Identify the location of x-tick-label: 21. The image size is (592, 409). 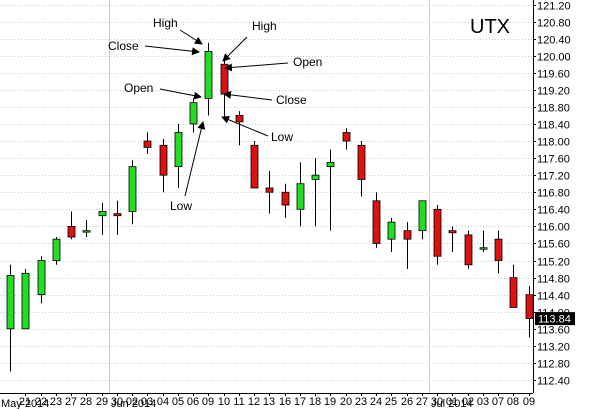
(25, 402).